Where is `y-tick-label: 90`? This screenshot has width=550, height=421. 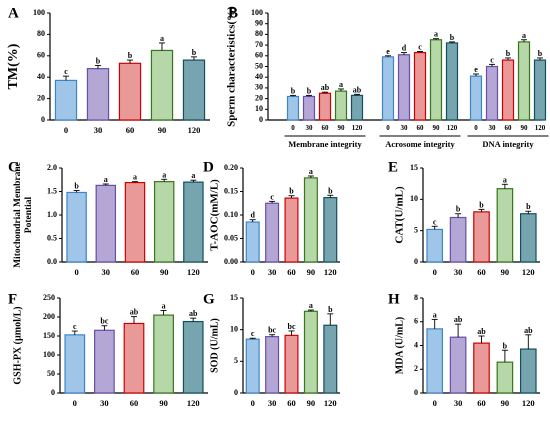
y-tick-label: 90 is located at coordinates (259, 23).